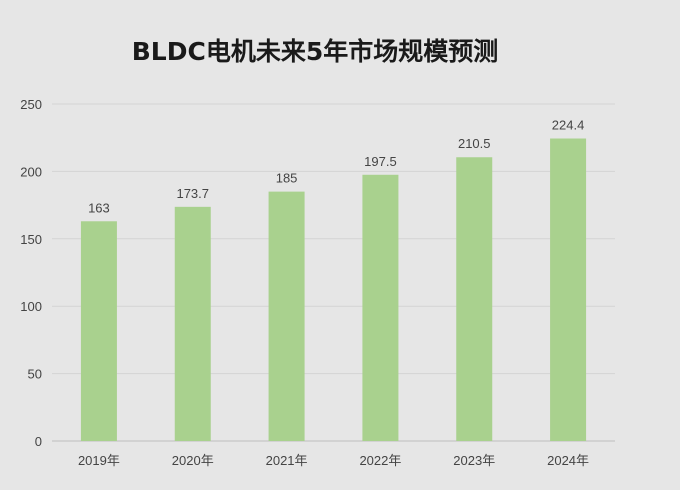 This screenshot has width=680, height=490. Describe the element at coordinates (31, 239) in the screenshot. I see `y-tick-label: 150` at that location.